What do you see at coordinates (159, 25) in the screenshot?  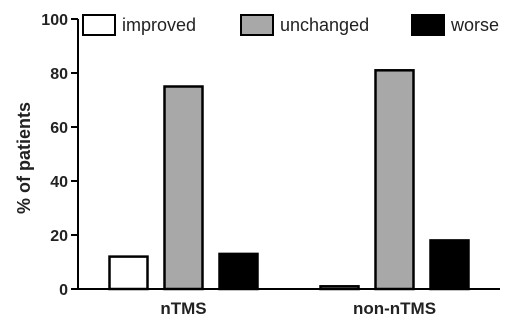 I see `legend-label-improved: improved` at bounding box center [159, 25].